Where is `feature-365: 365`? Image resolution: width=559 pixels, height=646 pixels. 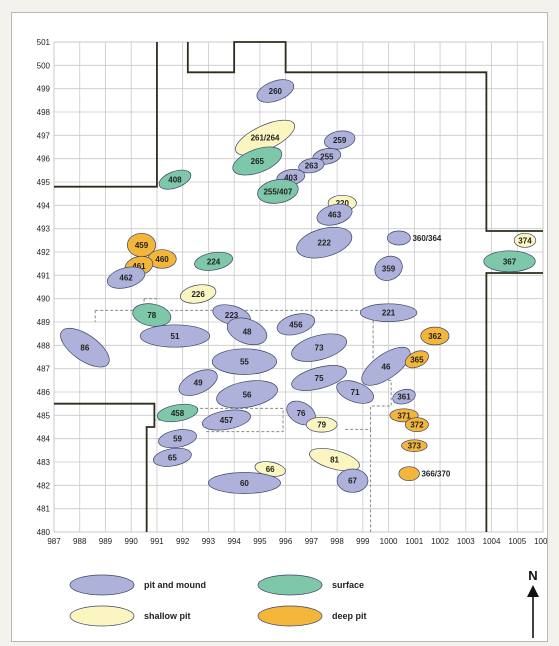
feature-365: 365 is located at coordinates (416, 359).